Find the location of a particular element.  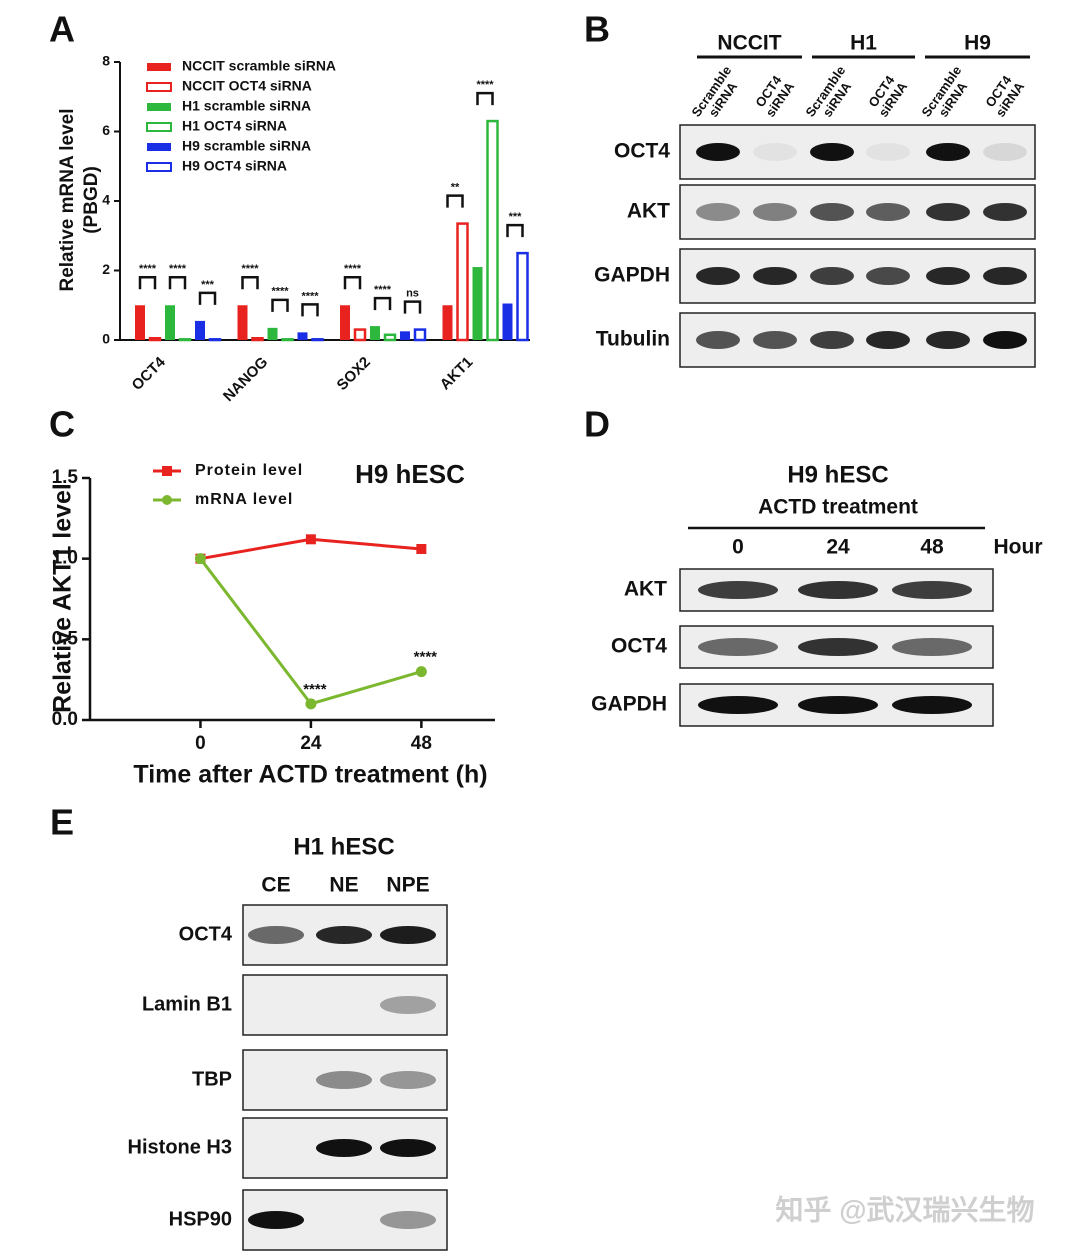

row-label: Tubulin is located at coordinates (633, 339).